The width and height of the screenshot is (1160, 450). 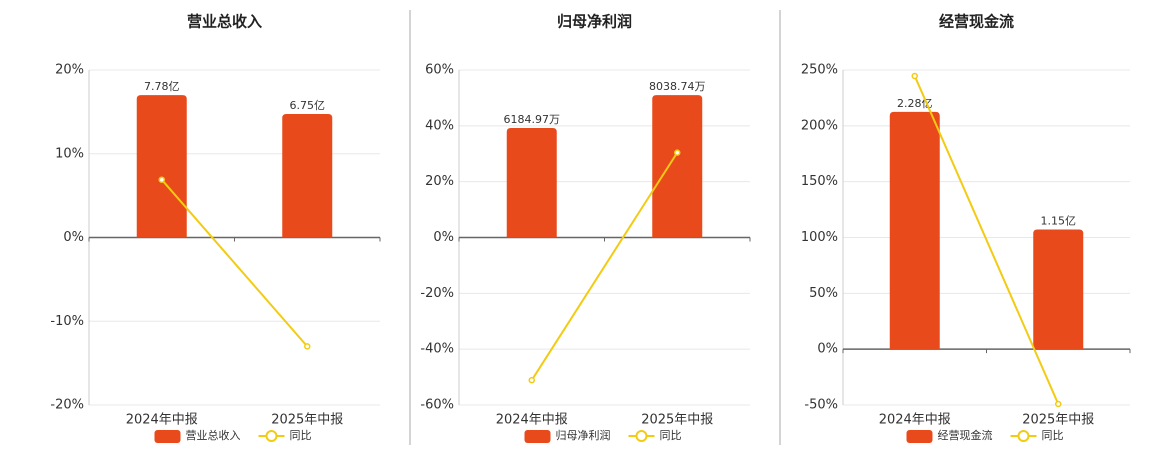 I want to click on legend-label: 归母净利润, so click(x=583, y=435).